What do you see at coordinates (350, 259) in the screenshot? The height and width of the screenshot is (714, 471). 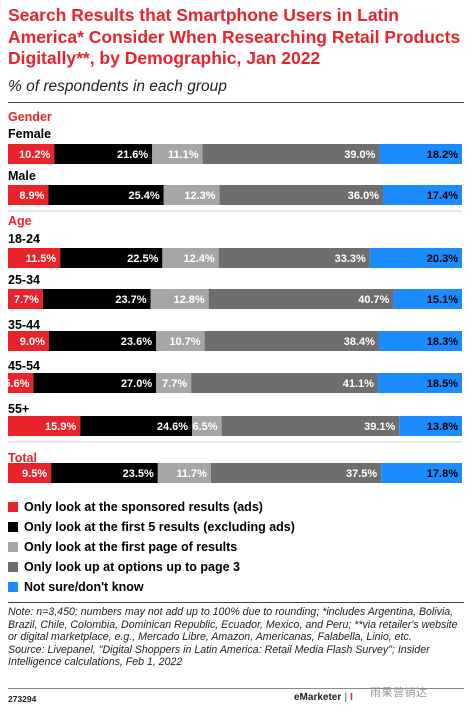 I see `data-label: 33.3%` at bounding box center [350, 259].